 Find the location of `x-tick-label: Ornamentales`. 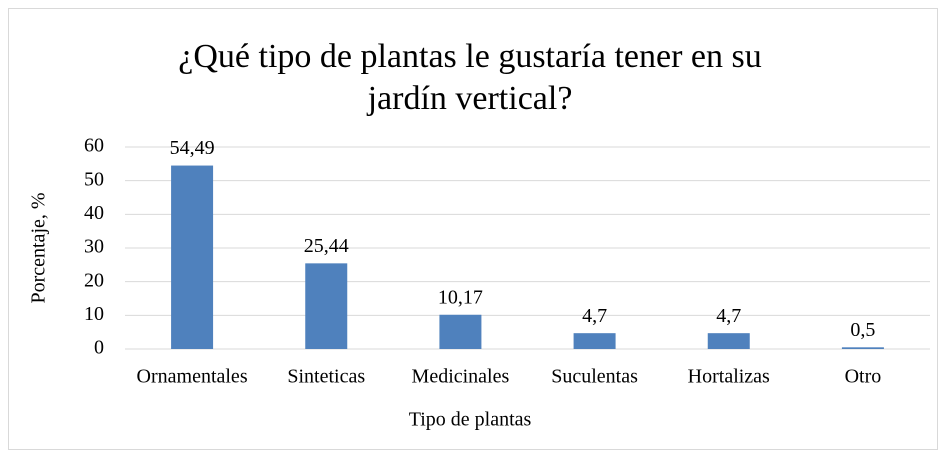

x-tick-label: Ornamentales is located at coordinates (192, 377).